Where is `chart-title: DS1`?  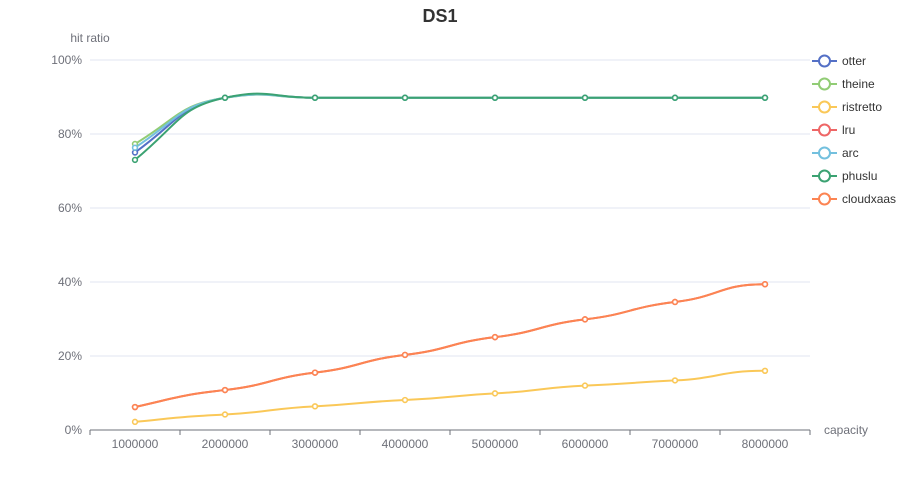 chart-title: DS1 is located at coordinates (439, 16).